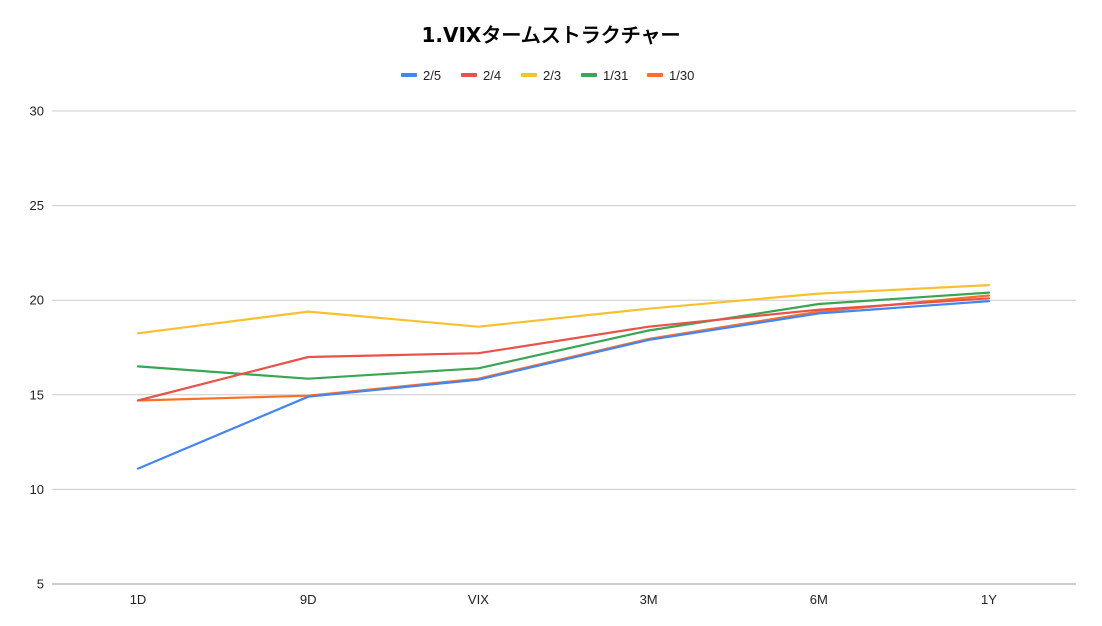 The height and width of the screenshot is (626, 1102). Describe the element at coordinates (37, 348) in the screenshot. I see `y-axis-ticks: 5 10 15 20 25 30` at that location.